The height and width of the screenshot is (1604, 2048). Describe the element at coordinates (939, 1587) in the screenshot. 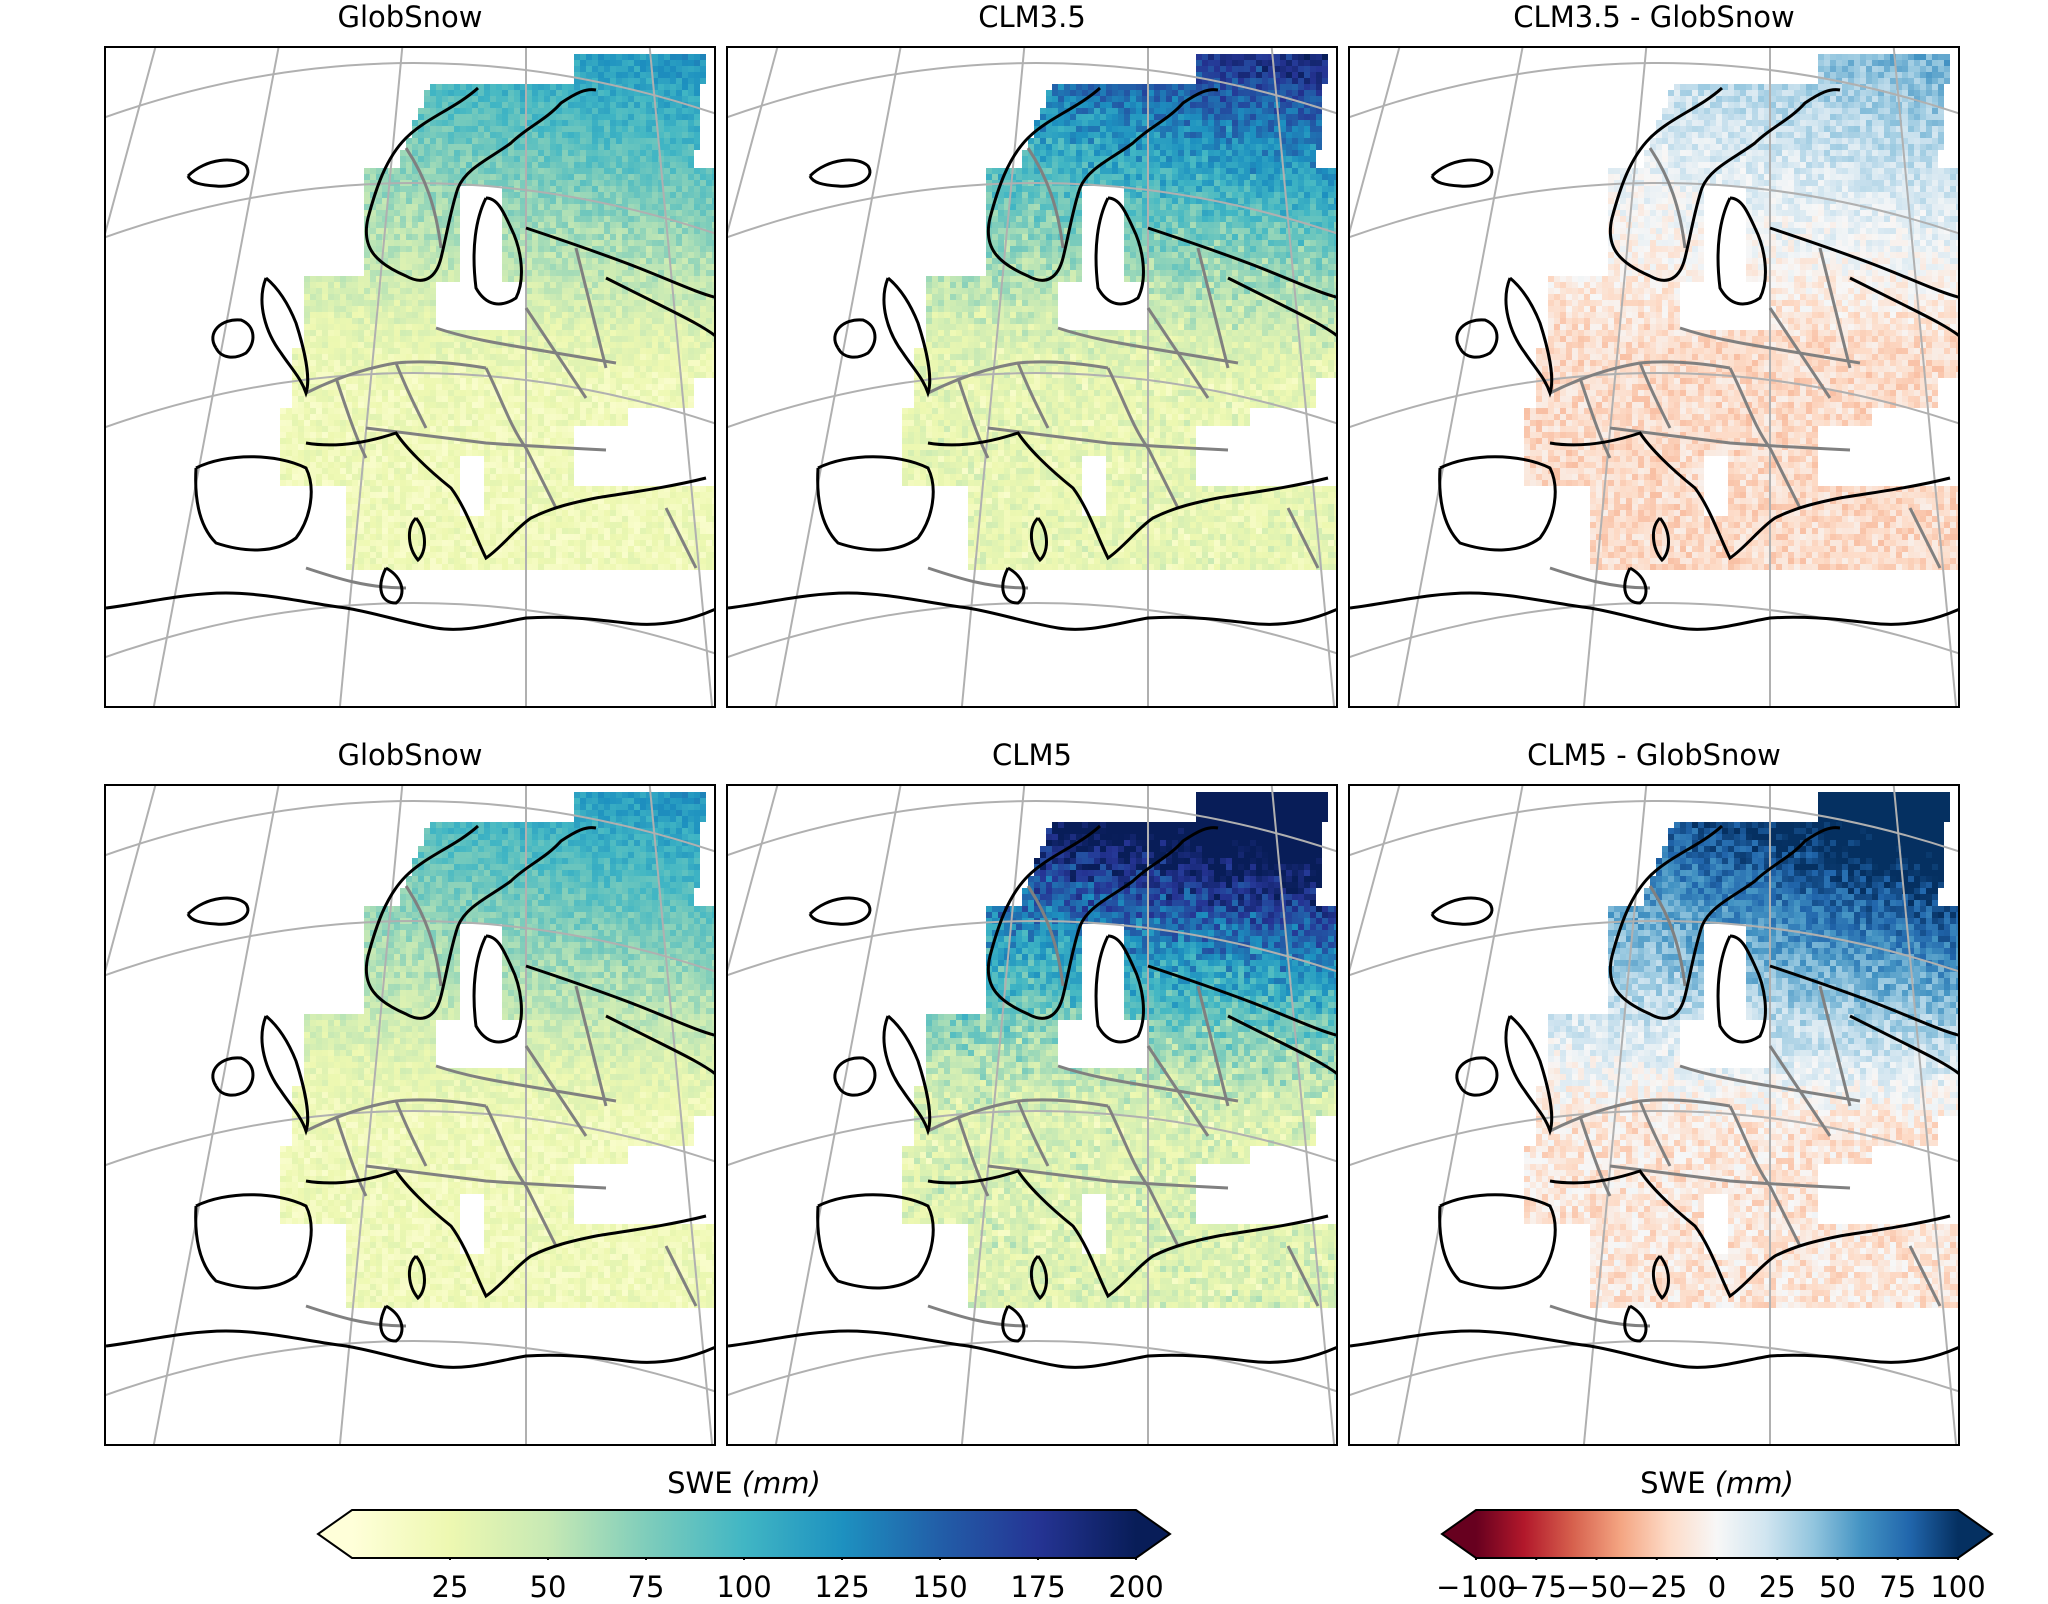

I see `colorbar-tick-label: 150` at that location.